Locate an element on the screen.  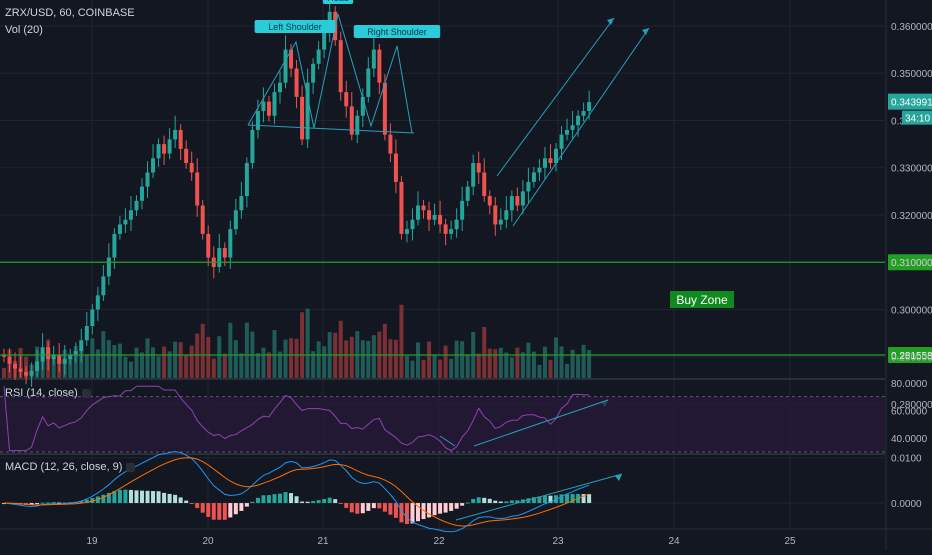
macd-legend: MACD (12, 26, close, 9) is located at coordinates (70, 467).